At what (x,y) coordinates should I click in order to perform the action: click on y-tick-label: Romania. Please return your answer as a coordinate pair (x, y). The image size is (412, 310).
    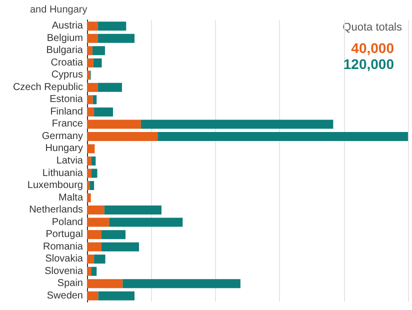
    Looking at the image, I should click on (63, 246).